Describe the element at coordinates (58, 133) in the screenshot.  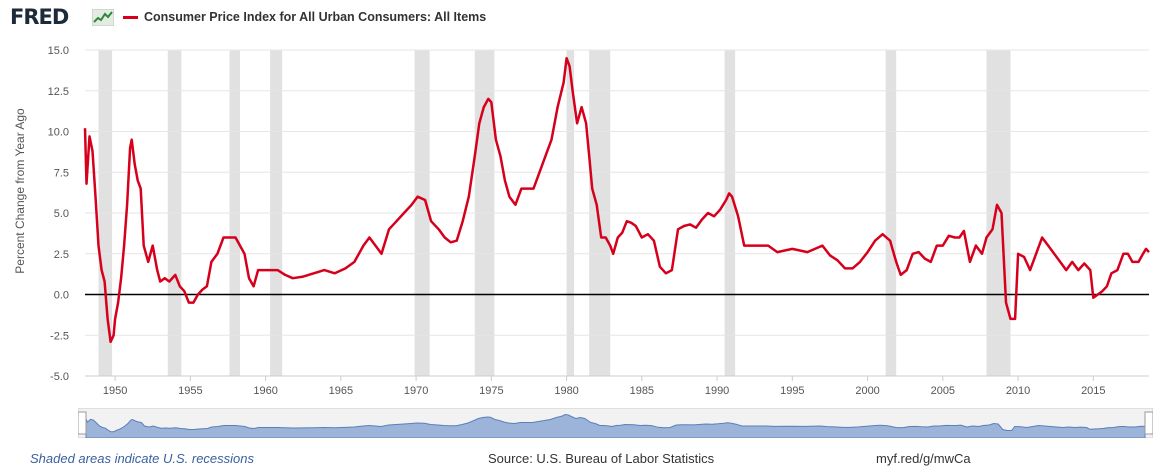
I see `y-tick-label: 10.0` at that location.